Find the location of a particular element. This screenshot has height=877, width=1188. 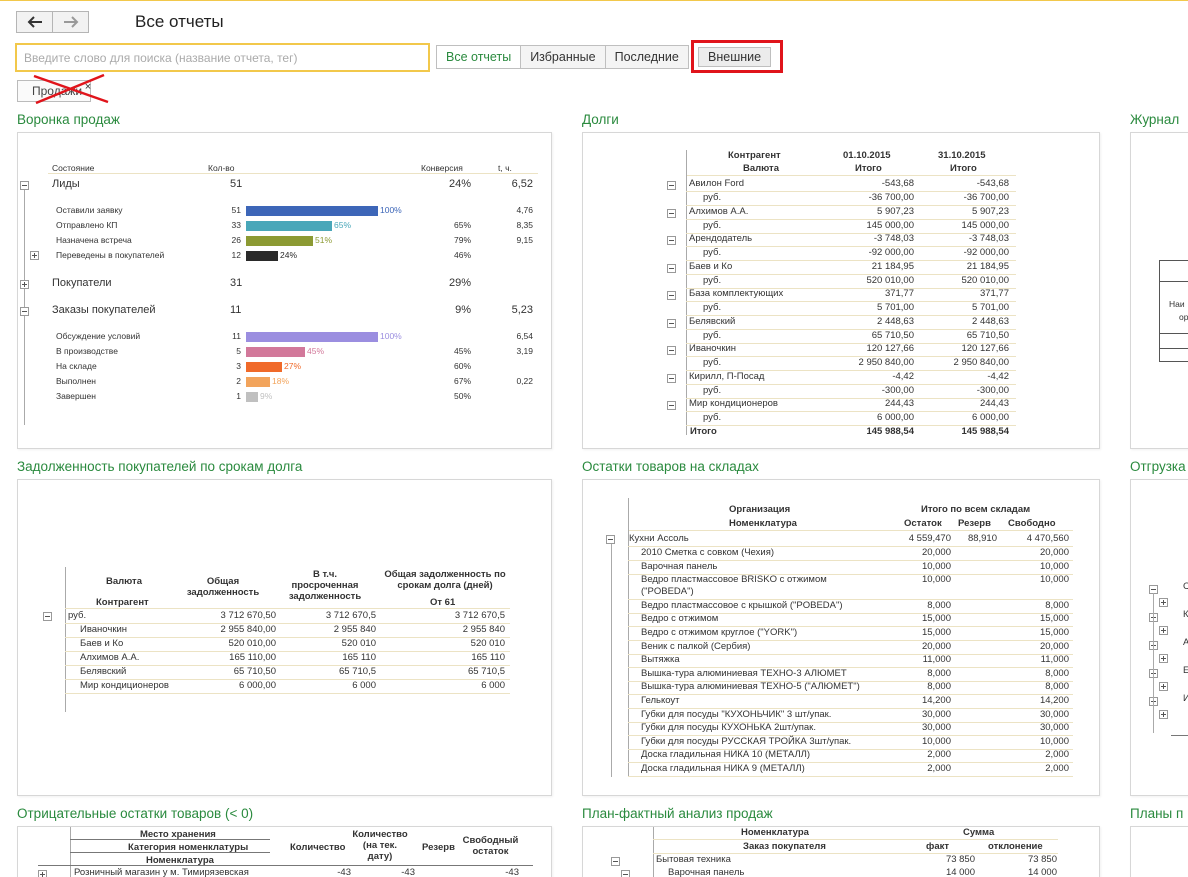

receivable-61: 65 710,5 is located at coordinates (486, 671).